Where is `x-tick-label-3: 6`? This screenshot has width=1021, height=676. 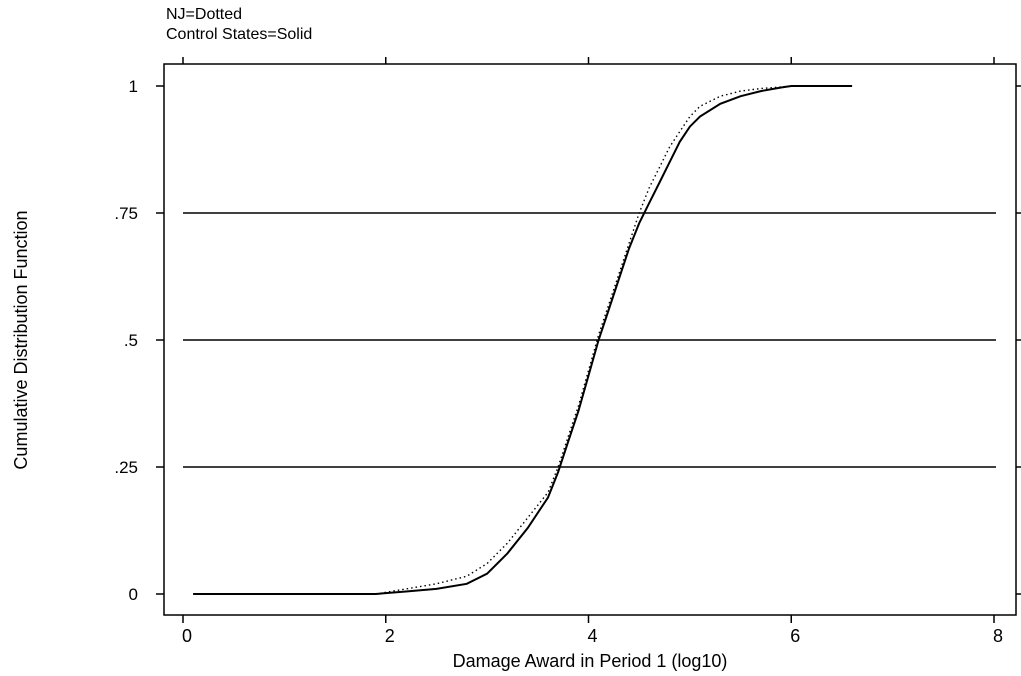 x-tick-label-3: 6 is located at coordinates (795, 636).